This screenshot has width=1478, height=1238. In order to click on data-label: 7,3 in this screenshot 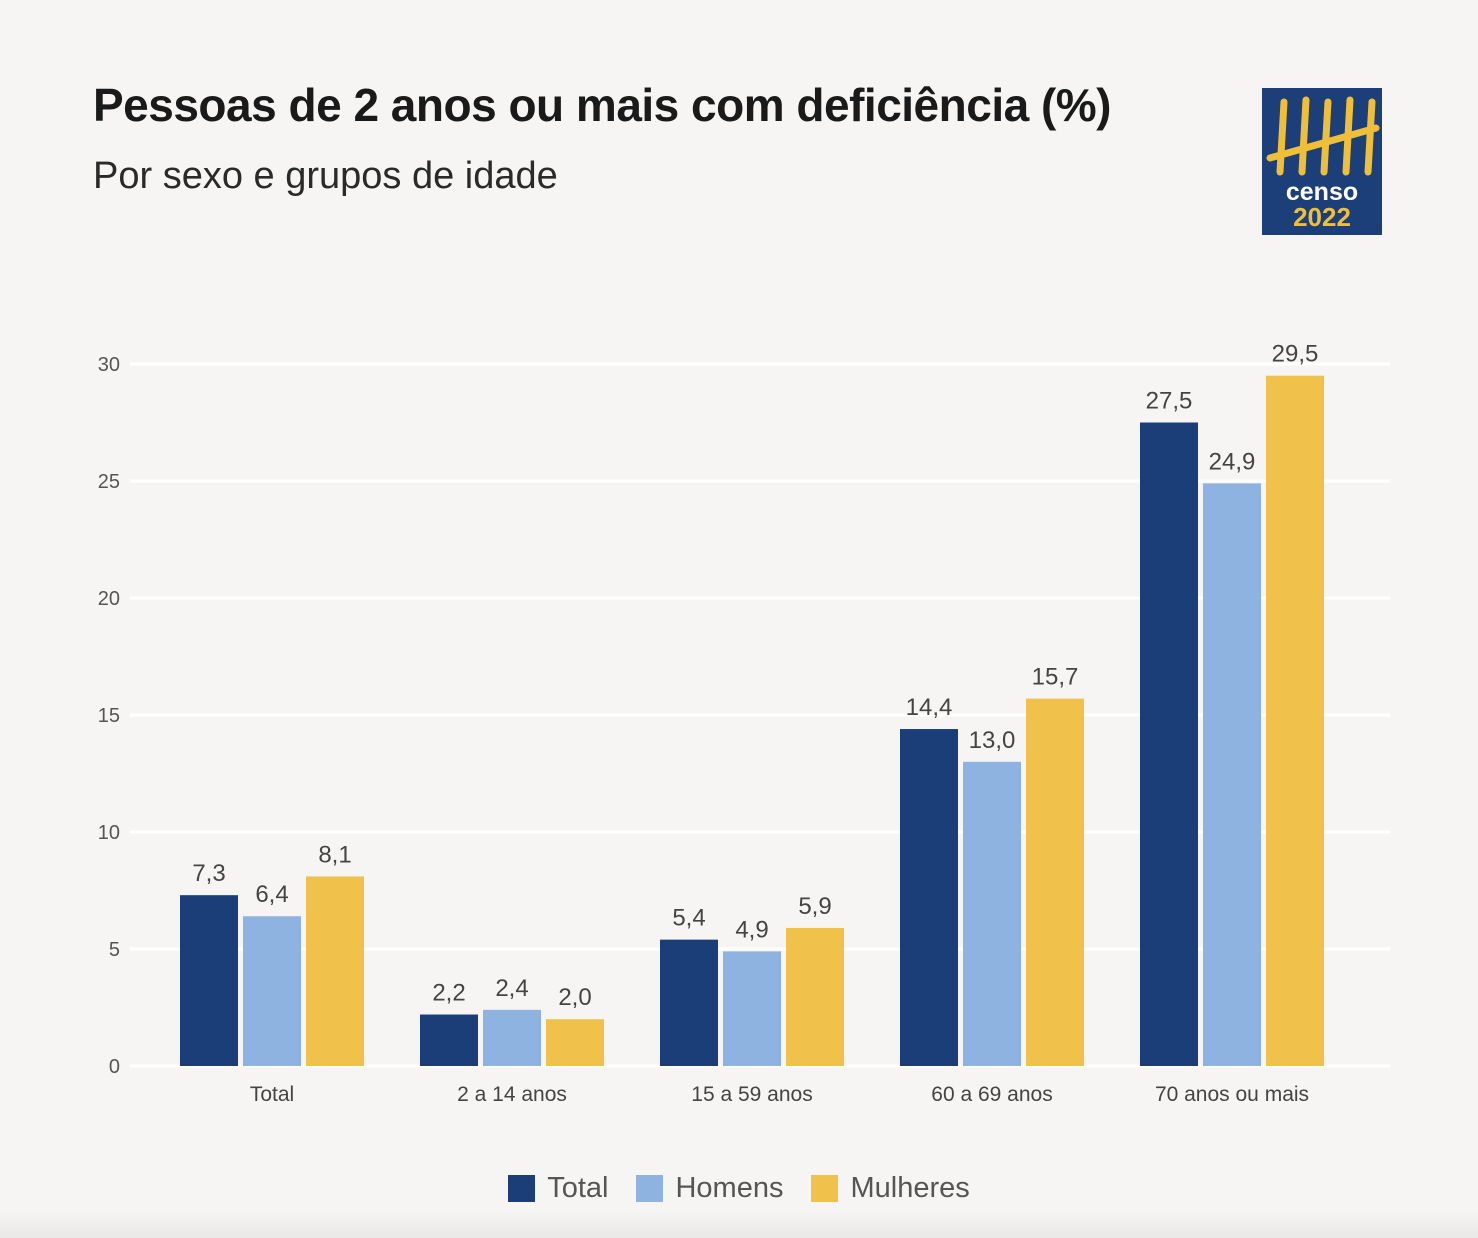, I will do `click(208, 873)`.